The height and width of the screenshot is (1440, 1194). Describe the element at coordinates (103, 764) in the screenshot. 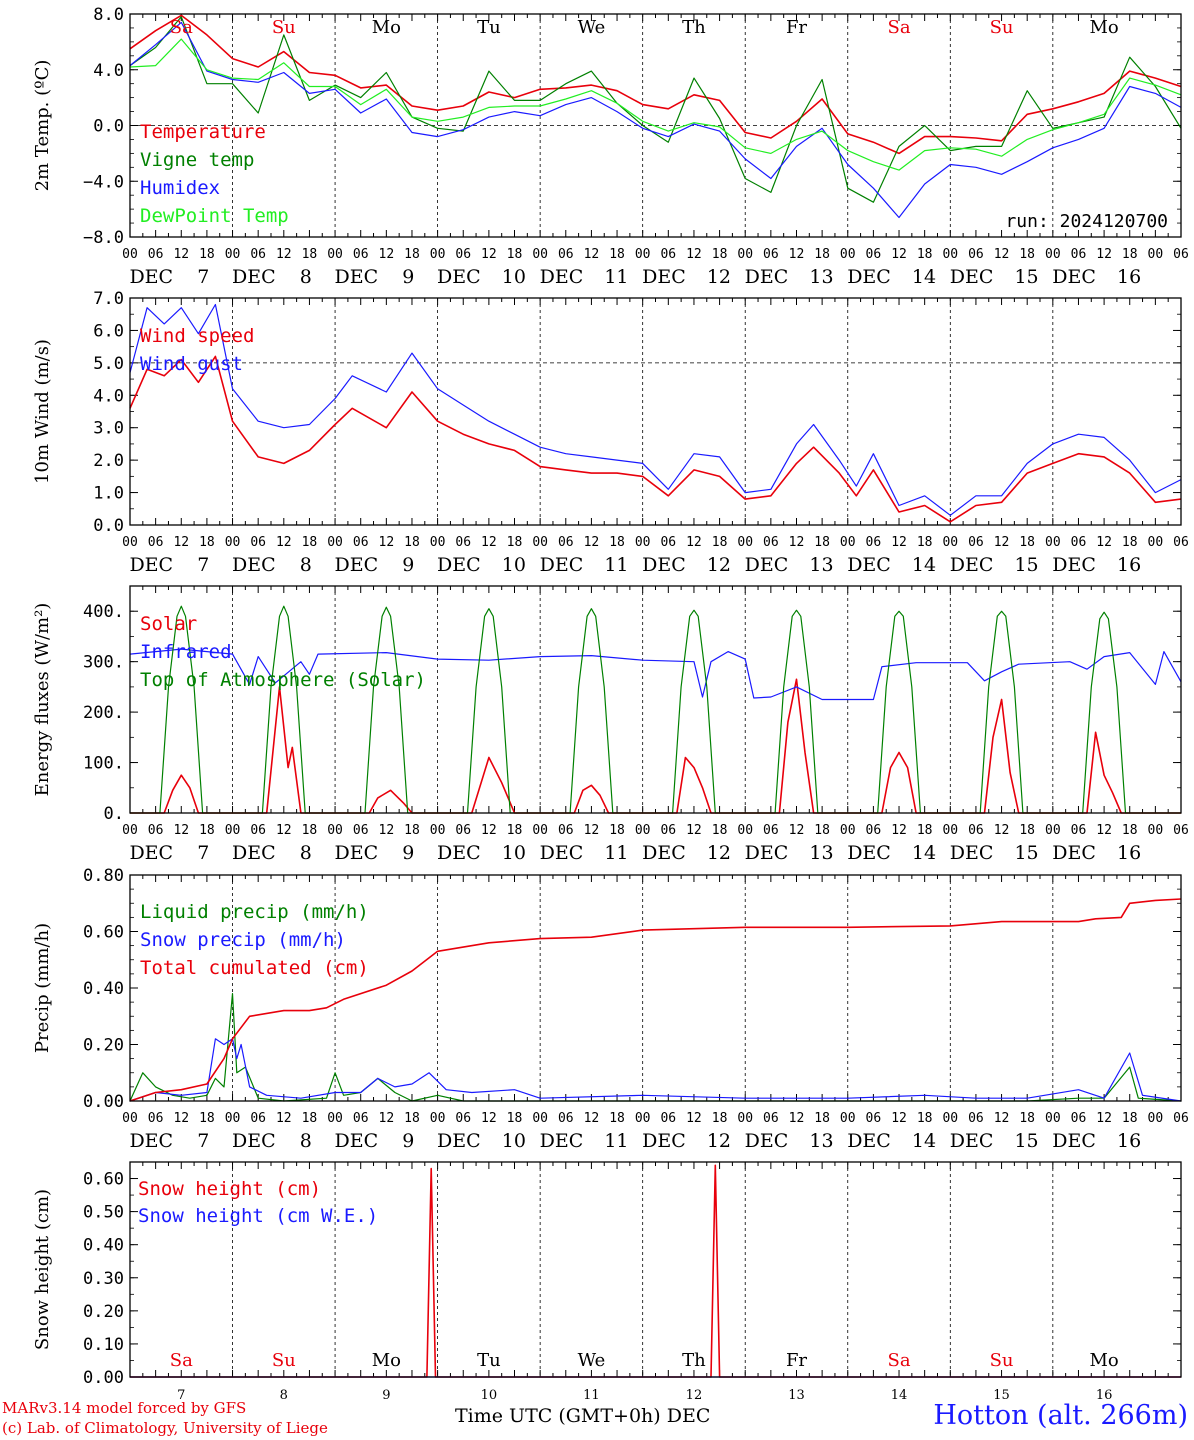

I see `y-tick-label: 100.` at that location.